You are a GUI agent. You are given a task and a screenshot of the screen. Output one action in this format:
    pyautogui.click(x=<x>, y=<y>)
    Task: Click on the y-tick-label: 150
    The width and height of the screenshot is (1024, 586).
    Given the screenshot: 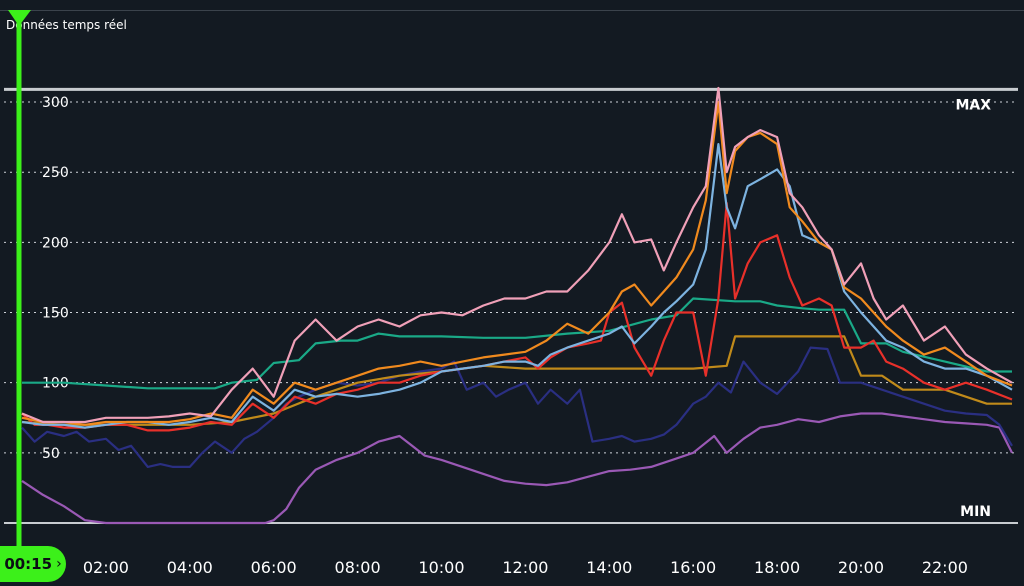 What is the action you would take?
    pyautogui.click(x=55, y=314)
    